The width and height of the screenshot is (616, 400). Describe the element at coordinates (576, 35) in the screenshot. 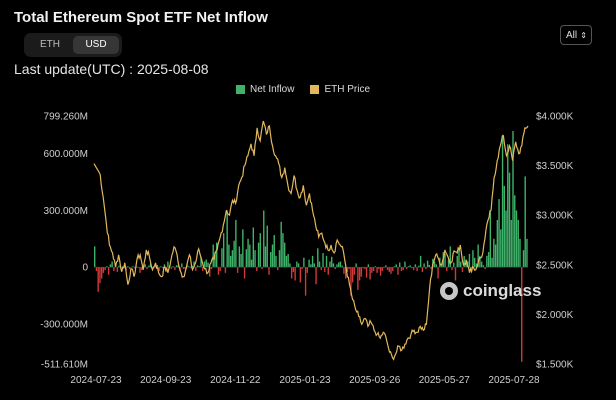

I see `time-range-select: All ⇕` at that location.